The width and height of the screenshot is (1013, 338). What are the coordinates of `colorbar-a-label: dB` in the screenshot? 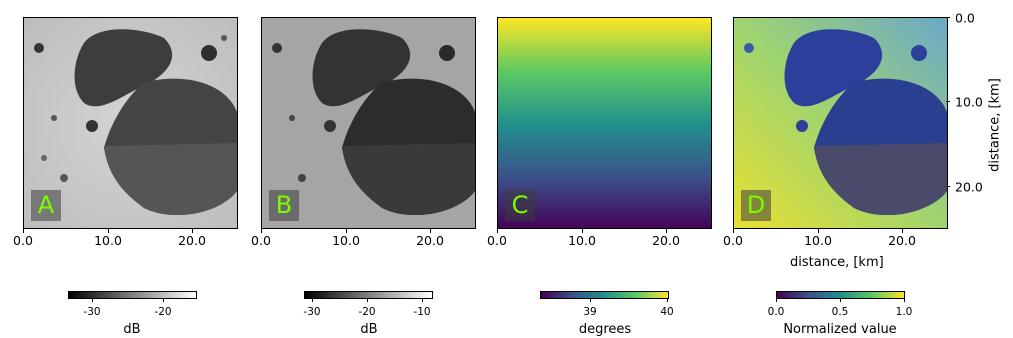 It's located at (132, 329).